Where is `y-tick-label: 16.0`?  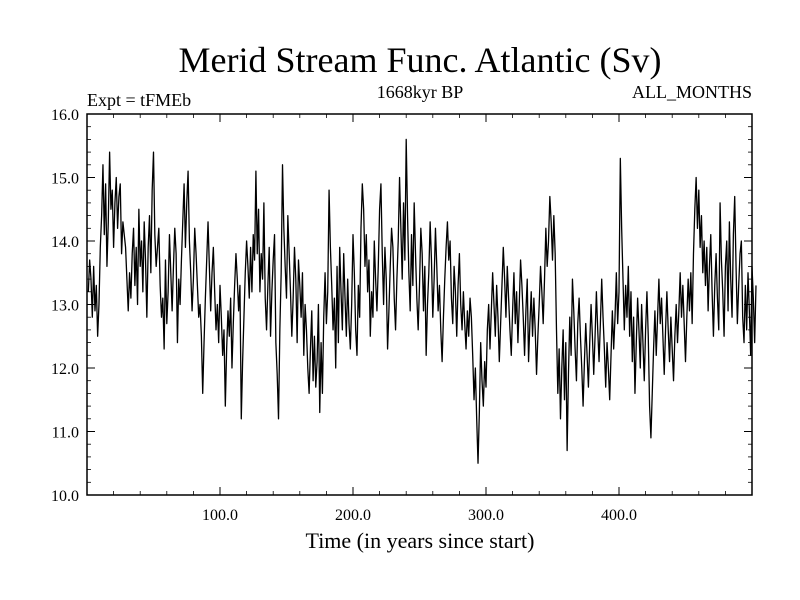
y-tick-label: 16.0 is located at coordinates (65, 115).